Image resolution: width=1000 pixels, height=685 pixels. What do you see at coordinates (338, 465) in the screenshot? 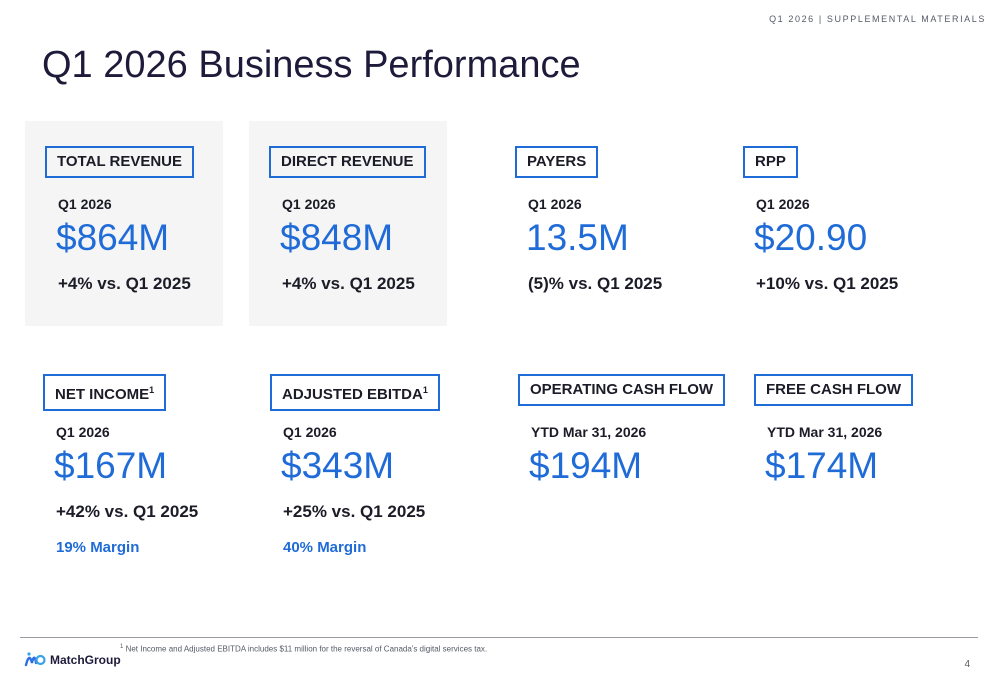
I see `metric-value: $343M` at bounding box center [338, 465].